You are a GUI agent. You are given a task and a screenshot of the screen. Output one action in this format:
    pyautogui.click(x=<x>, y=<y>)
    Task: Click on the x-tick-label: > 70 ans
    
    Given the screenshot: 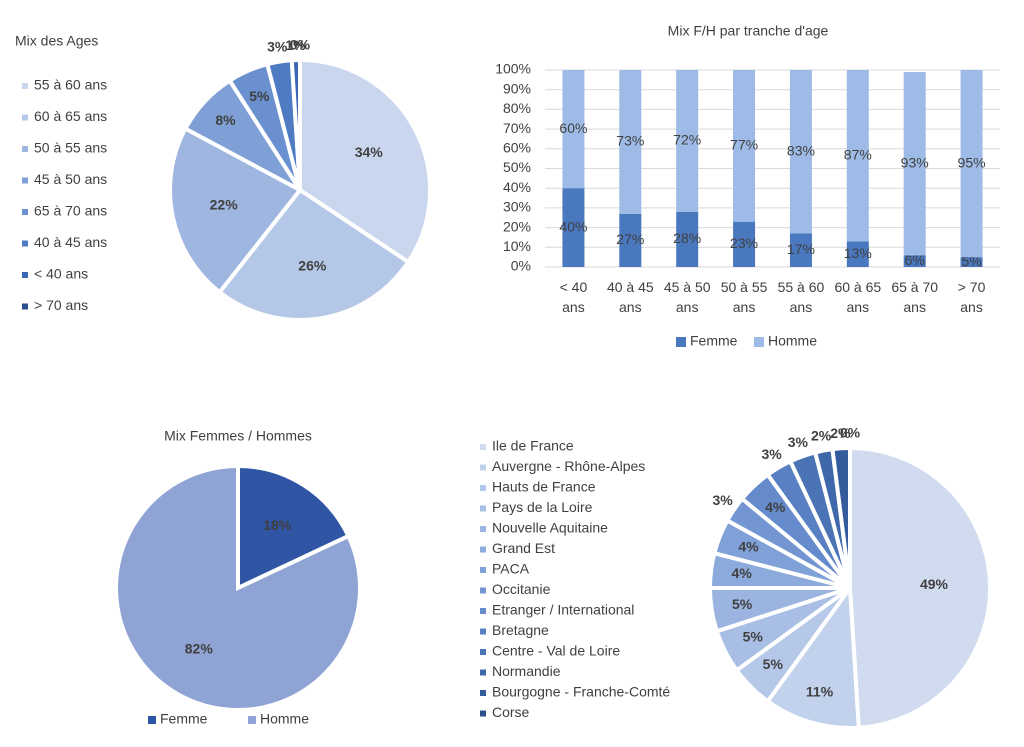 What is the action you would take?
    pyautogui.click(x=971, y=297)
    